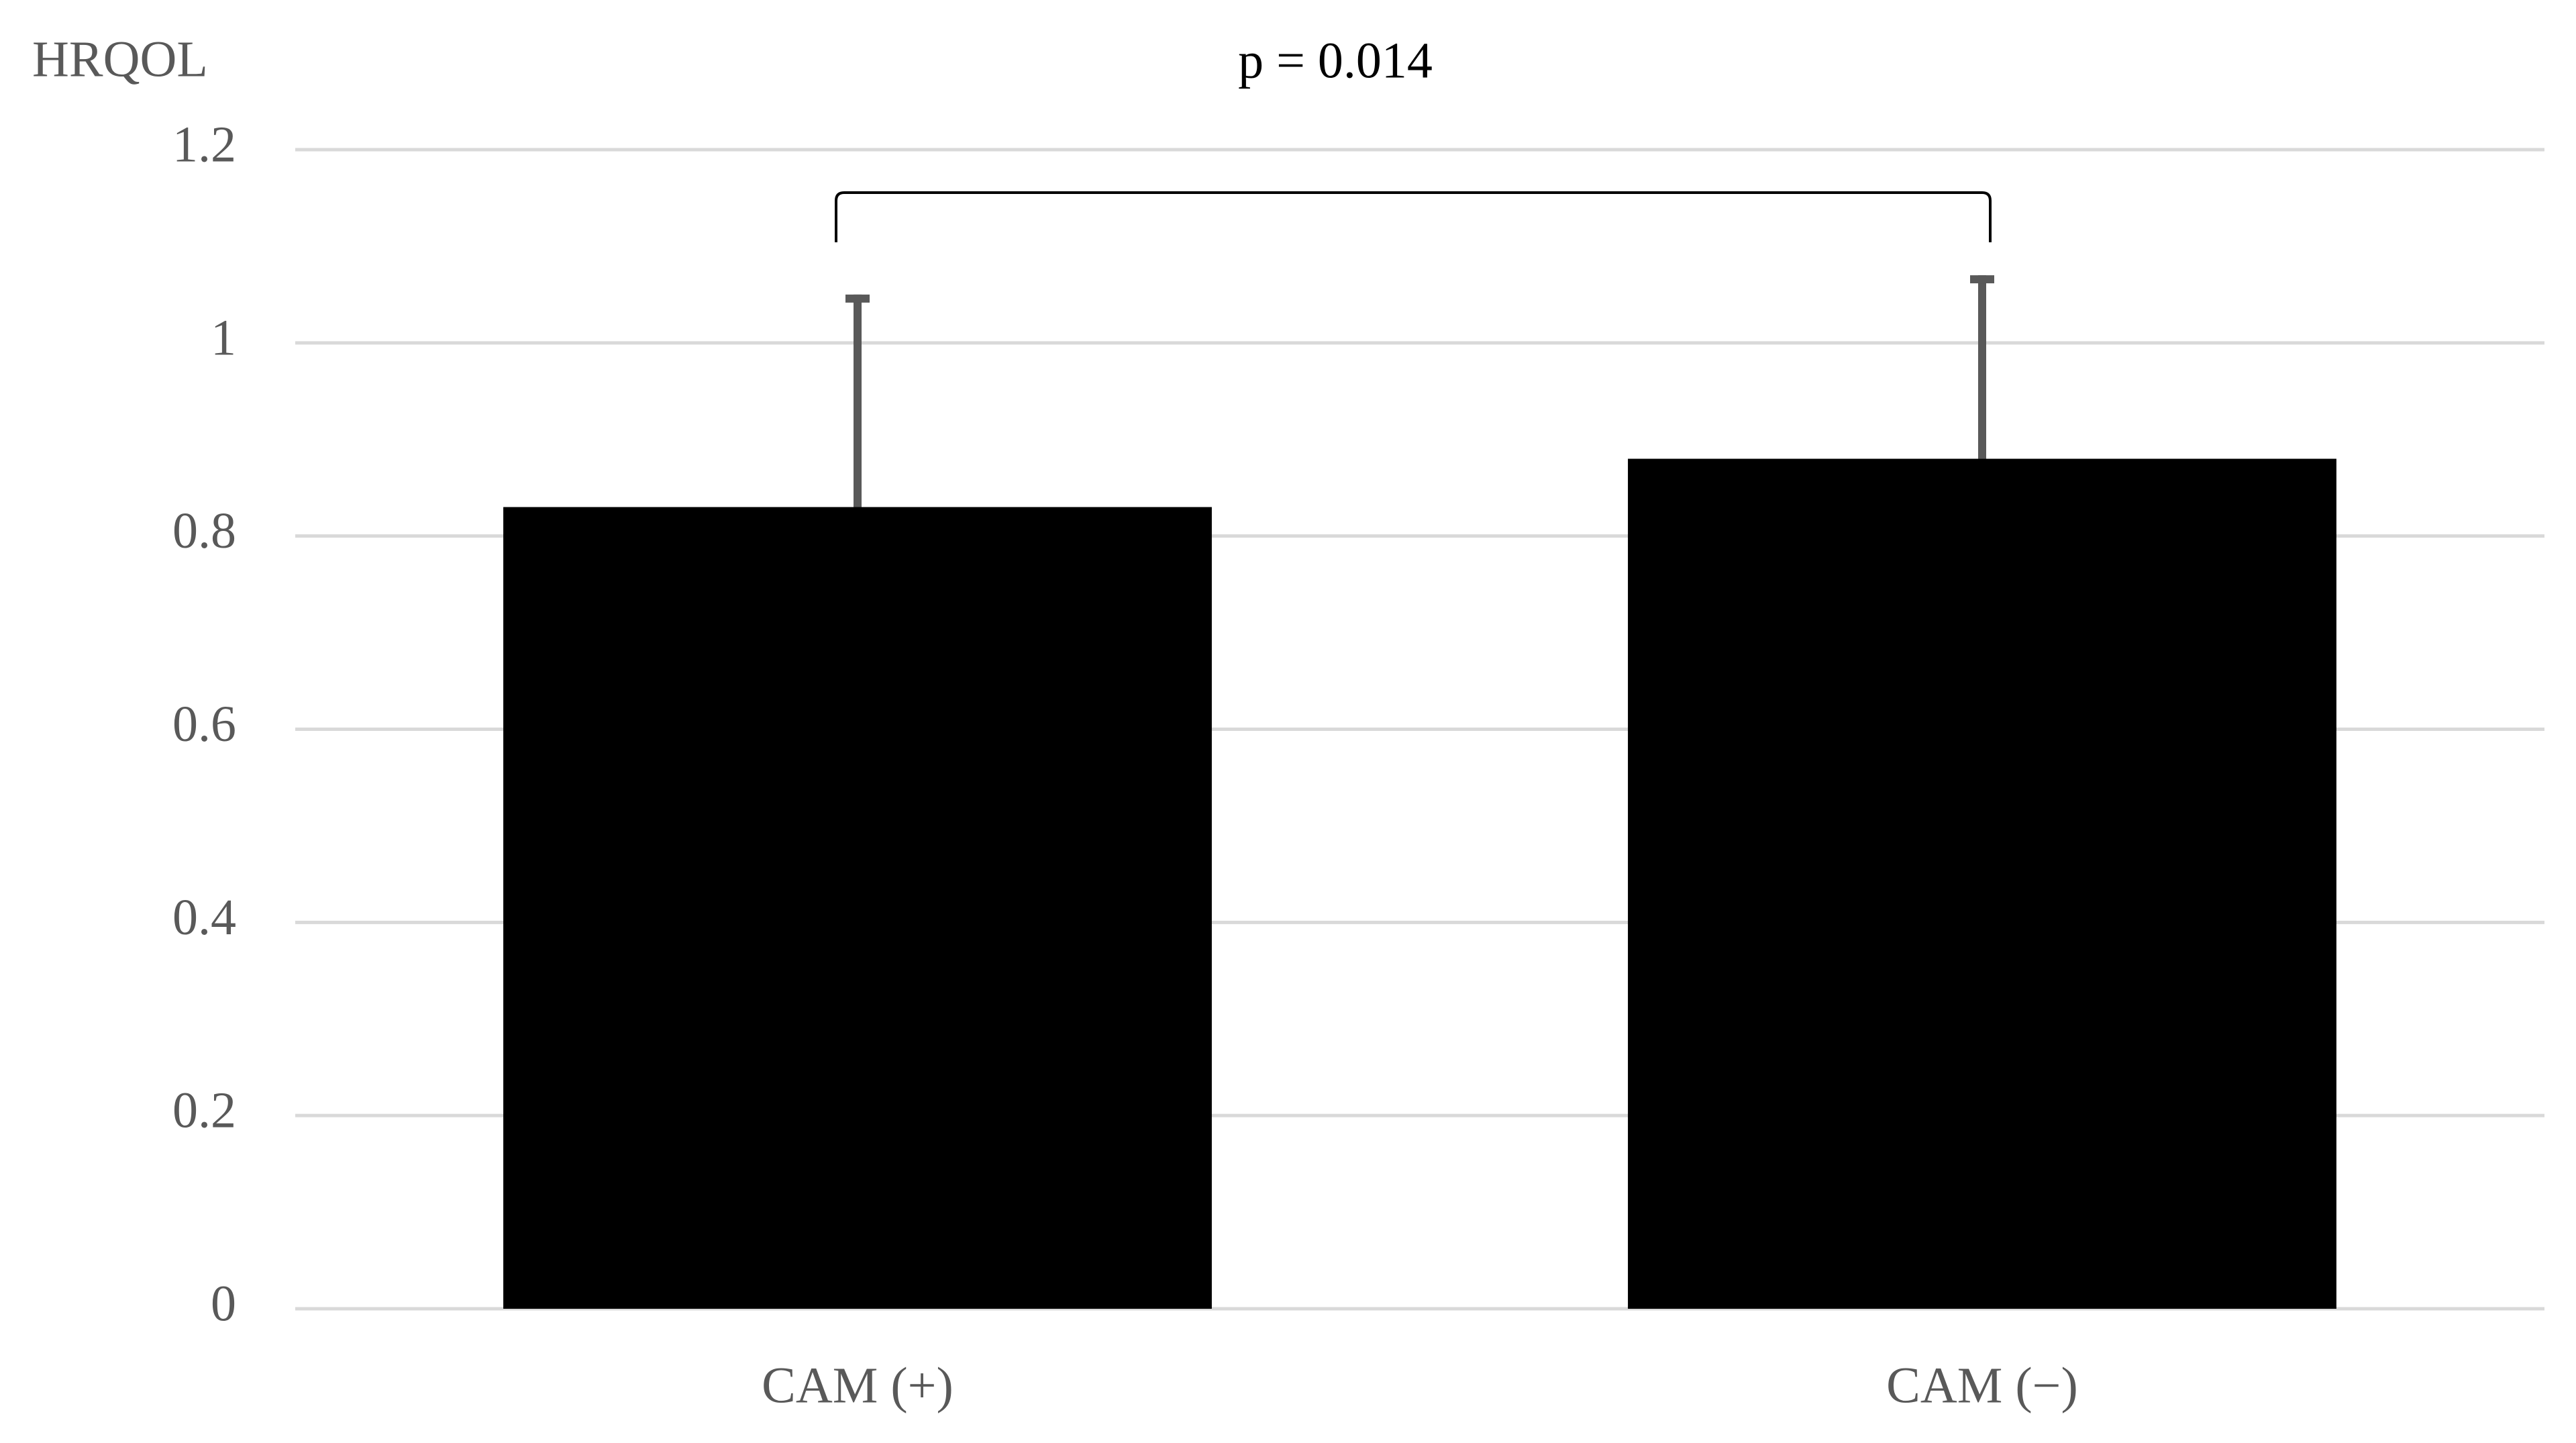 The height and width of the screenshot is (1443, 2576). What do you see at coordinates (1413, 216) in the screenshot?
I see `significance-bracket` at bounding box center [1413, 216].